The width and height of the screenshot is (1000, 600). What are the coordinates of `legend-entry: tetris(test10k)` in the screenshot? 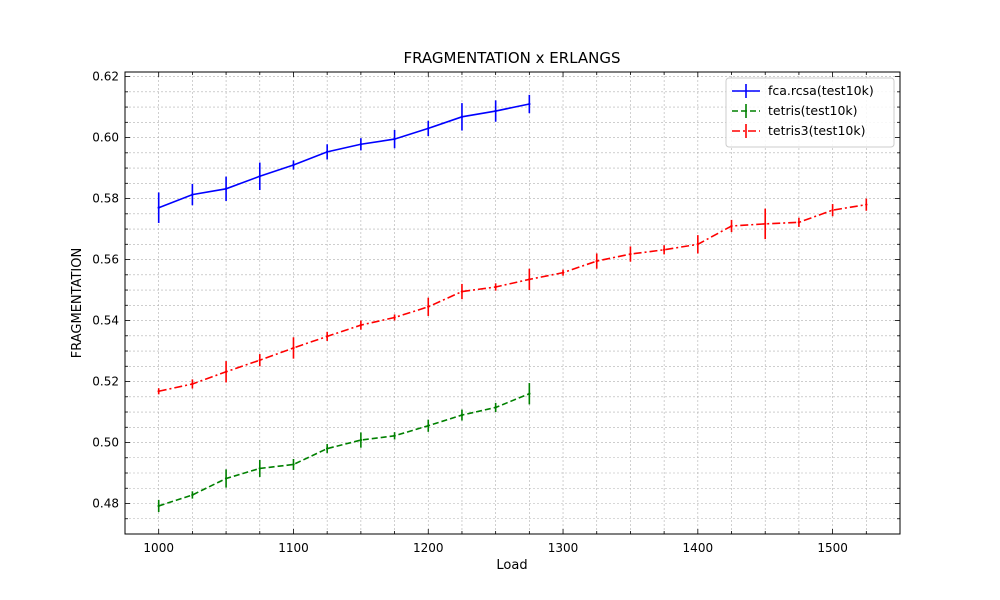 It's located at (795, 110).